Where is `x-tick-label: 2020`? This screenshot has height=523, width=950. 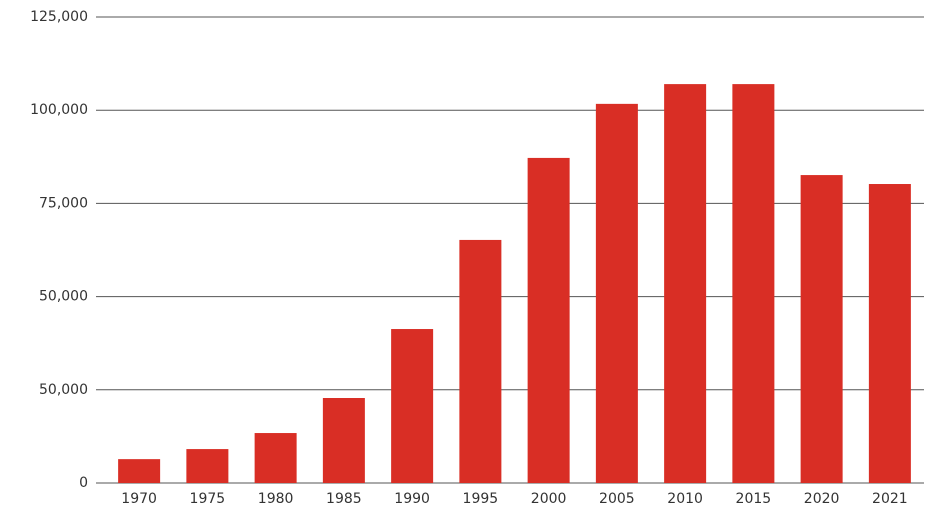
x-tick-label: 2020 is located at coordinates (822, 499).